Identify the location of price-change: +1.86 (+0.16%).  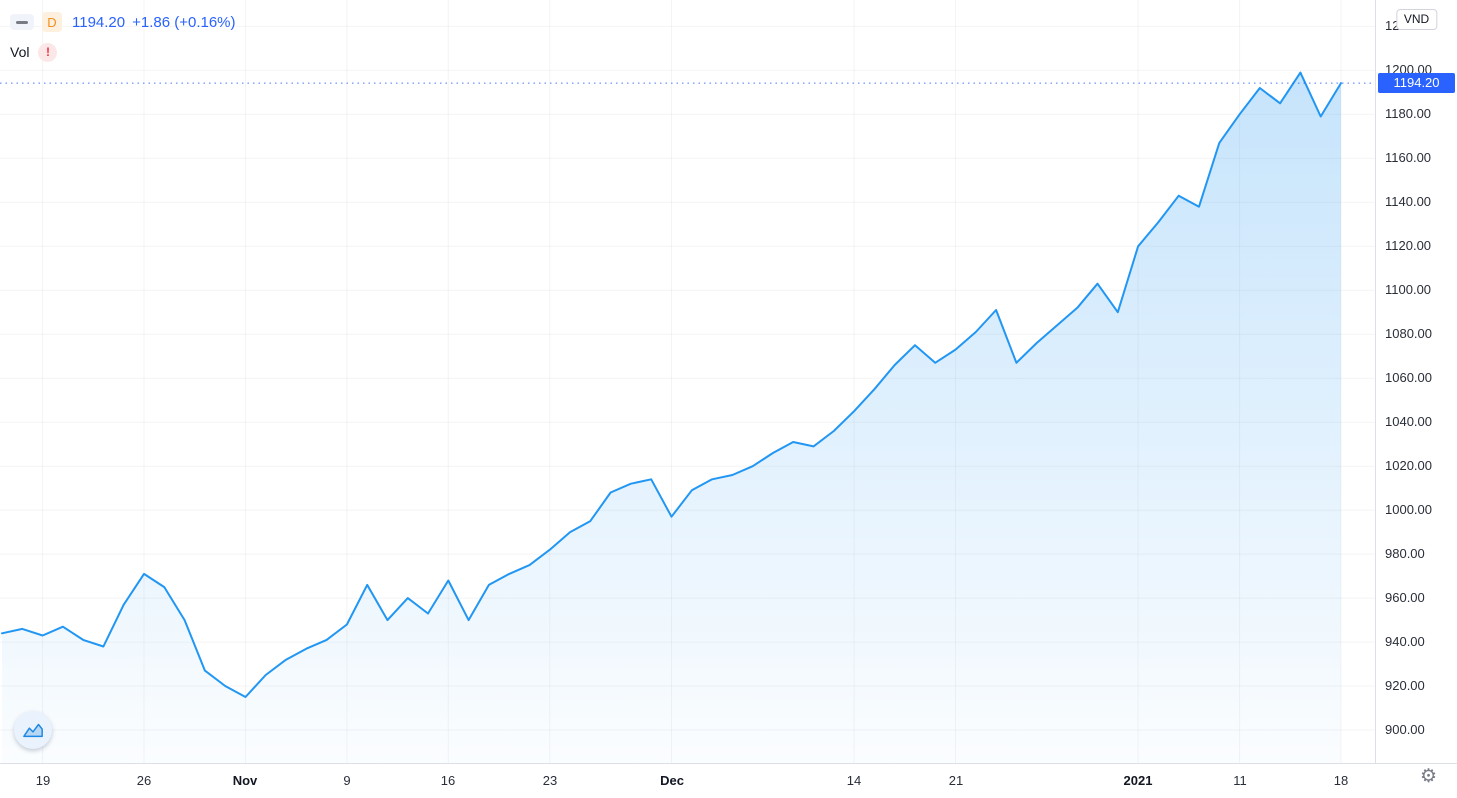
(184, 22).